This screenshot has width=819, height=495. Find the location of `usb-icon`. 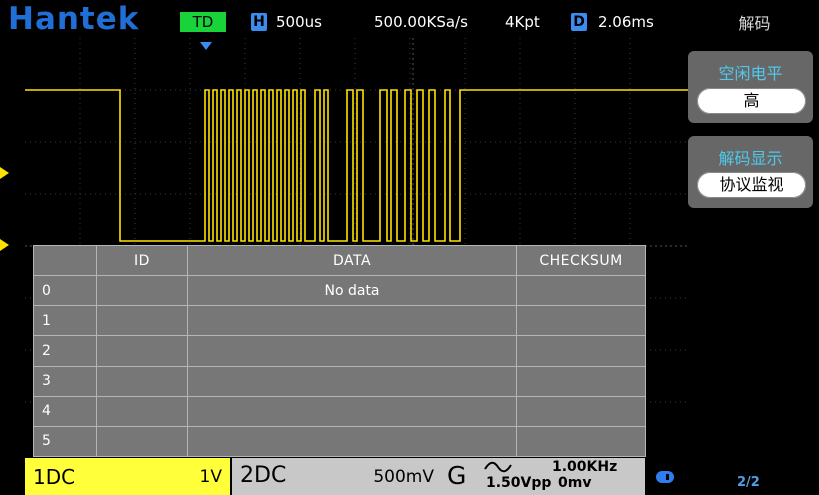

usb-icon is located at coordinates (665, 477).